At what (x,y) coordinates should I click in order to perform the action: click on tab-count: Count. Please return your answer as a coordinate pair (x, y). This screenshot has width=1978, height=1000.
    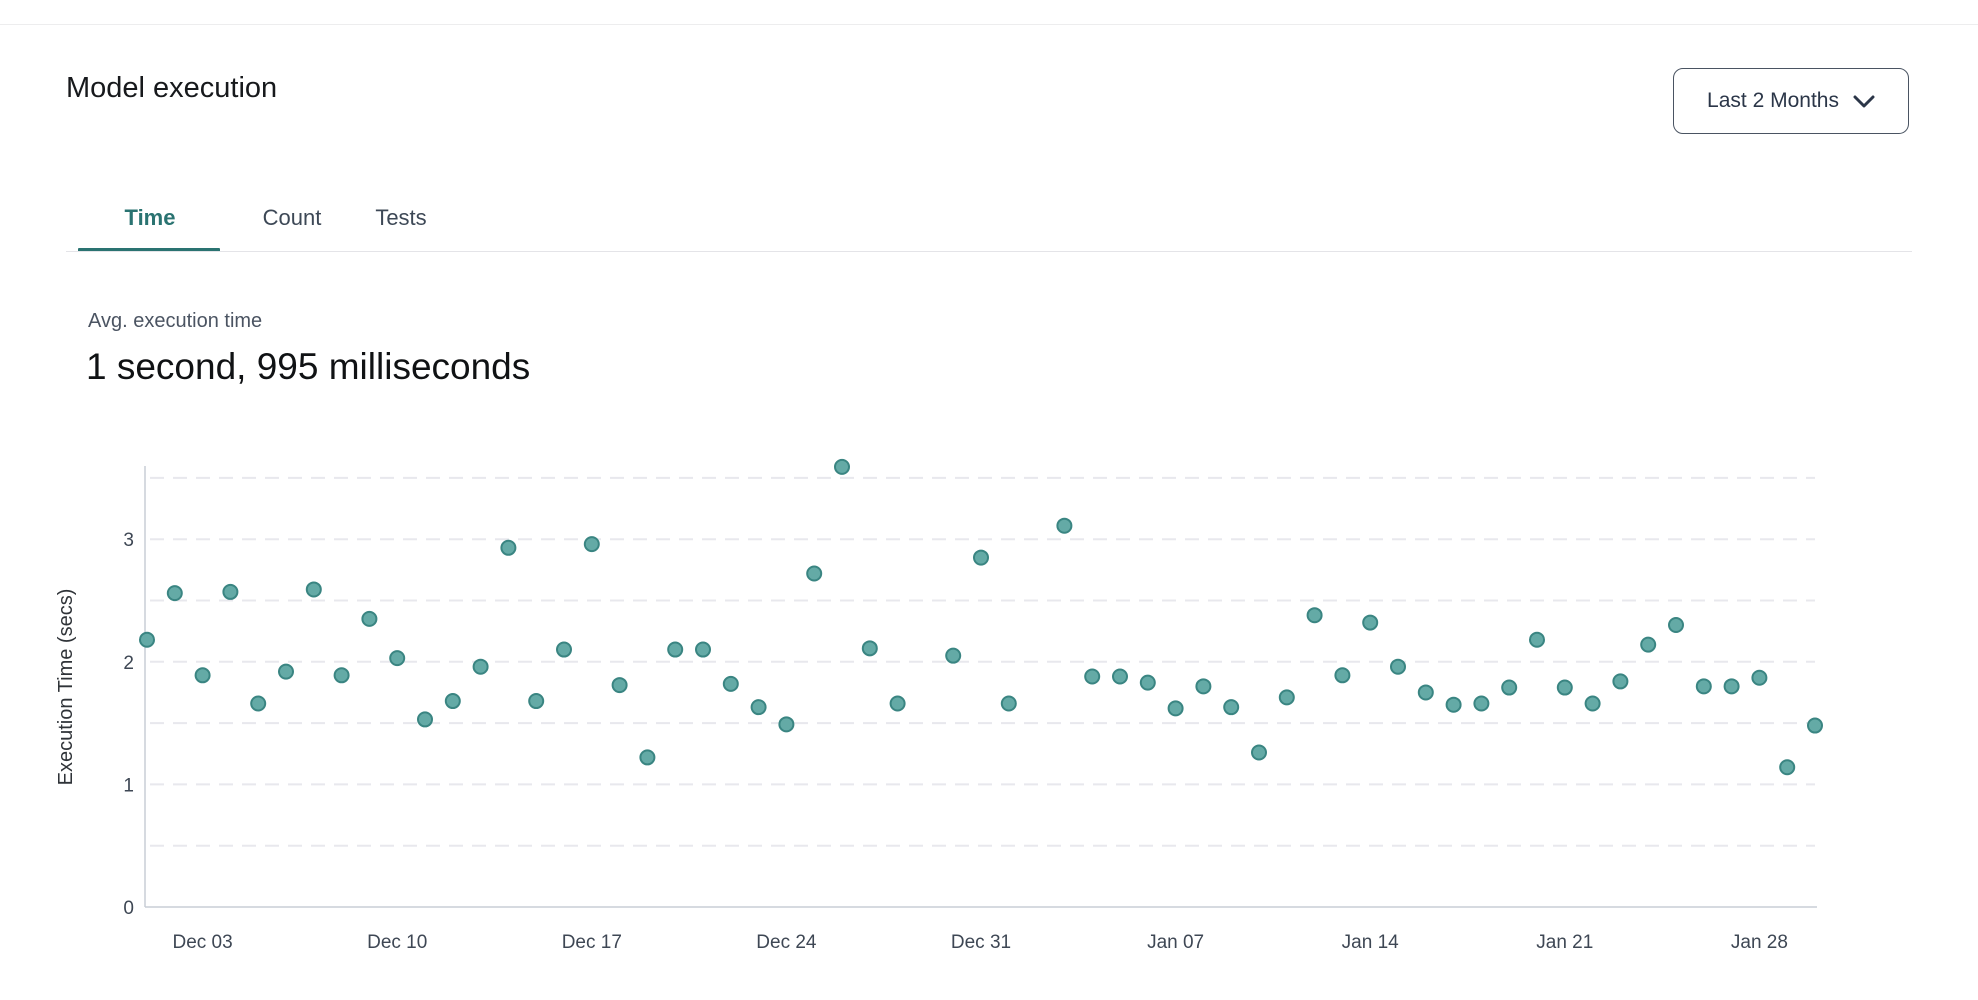
    Looking at the image, I should click on (292, 217).